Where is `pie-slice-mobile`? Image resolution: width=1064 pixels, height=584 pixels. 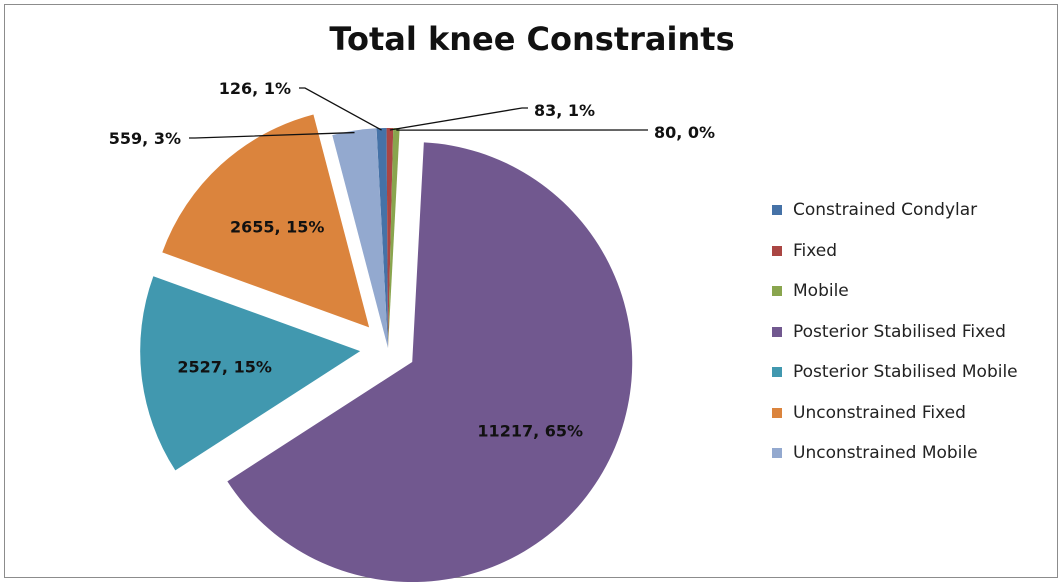 pie-slice-mobile is located at coordinates (394, 238).